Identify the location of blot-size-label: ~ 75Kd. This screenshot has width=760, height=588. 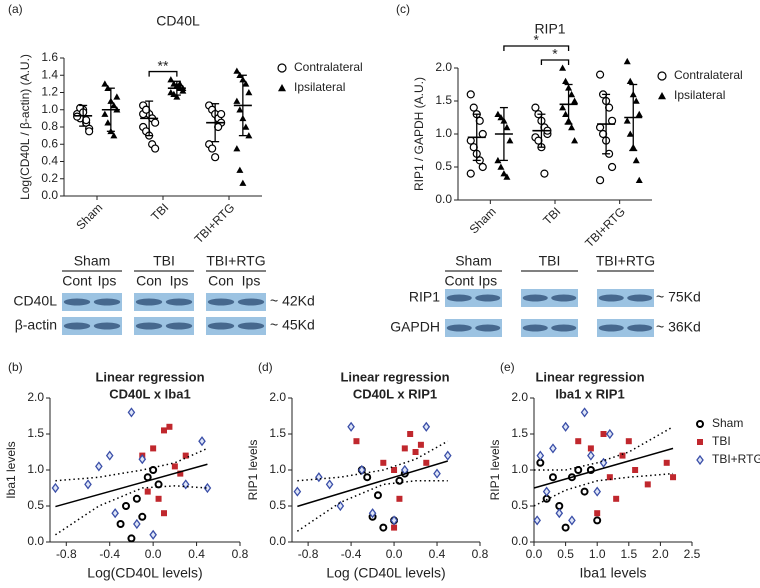
(678, 297).